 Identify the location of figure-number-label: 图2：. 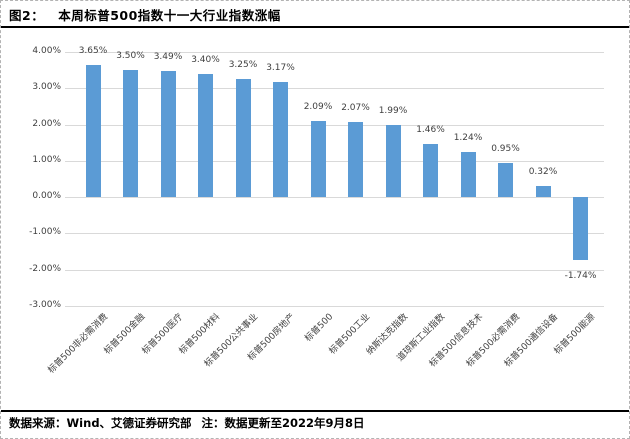
(27, 15).